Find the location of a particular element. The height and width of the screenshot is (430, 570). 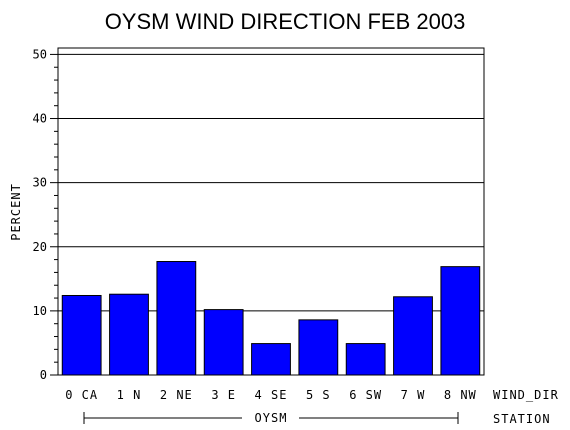

x-tick-label: 4 SE is located at coordinates (271, 395).